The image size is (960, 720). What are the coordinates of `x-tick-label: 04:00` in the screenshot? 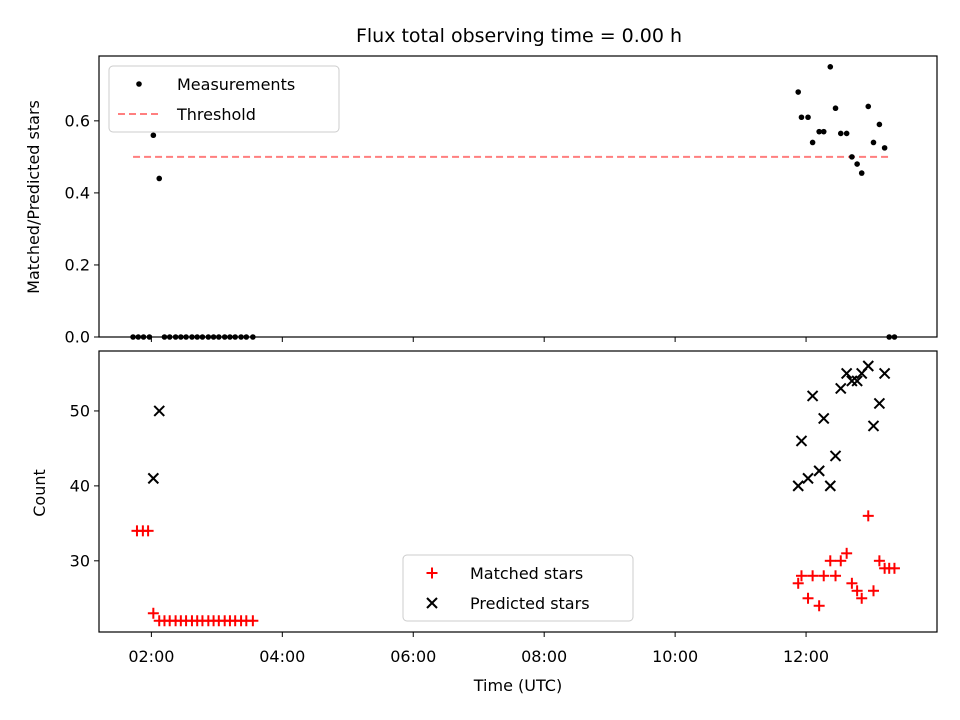 It's located at (282, 656).